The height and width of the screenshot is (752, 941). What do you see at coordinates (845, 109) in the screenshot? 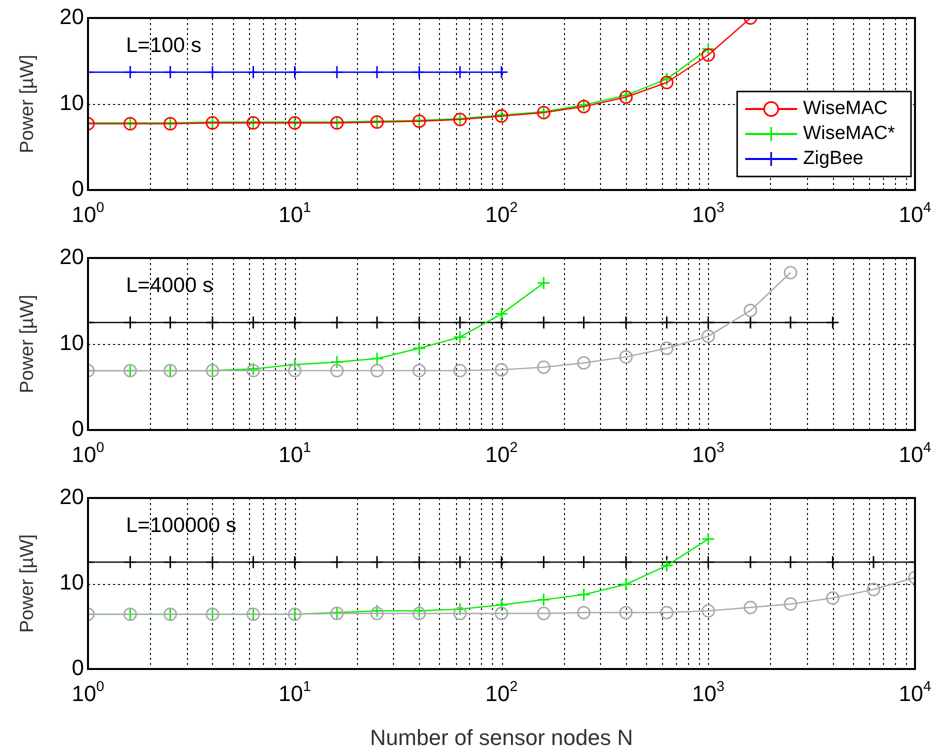
I see `legend-label: WiseMAC` at bounding box center [845, 109].